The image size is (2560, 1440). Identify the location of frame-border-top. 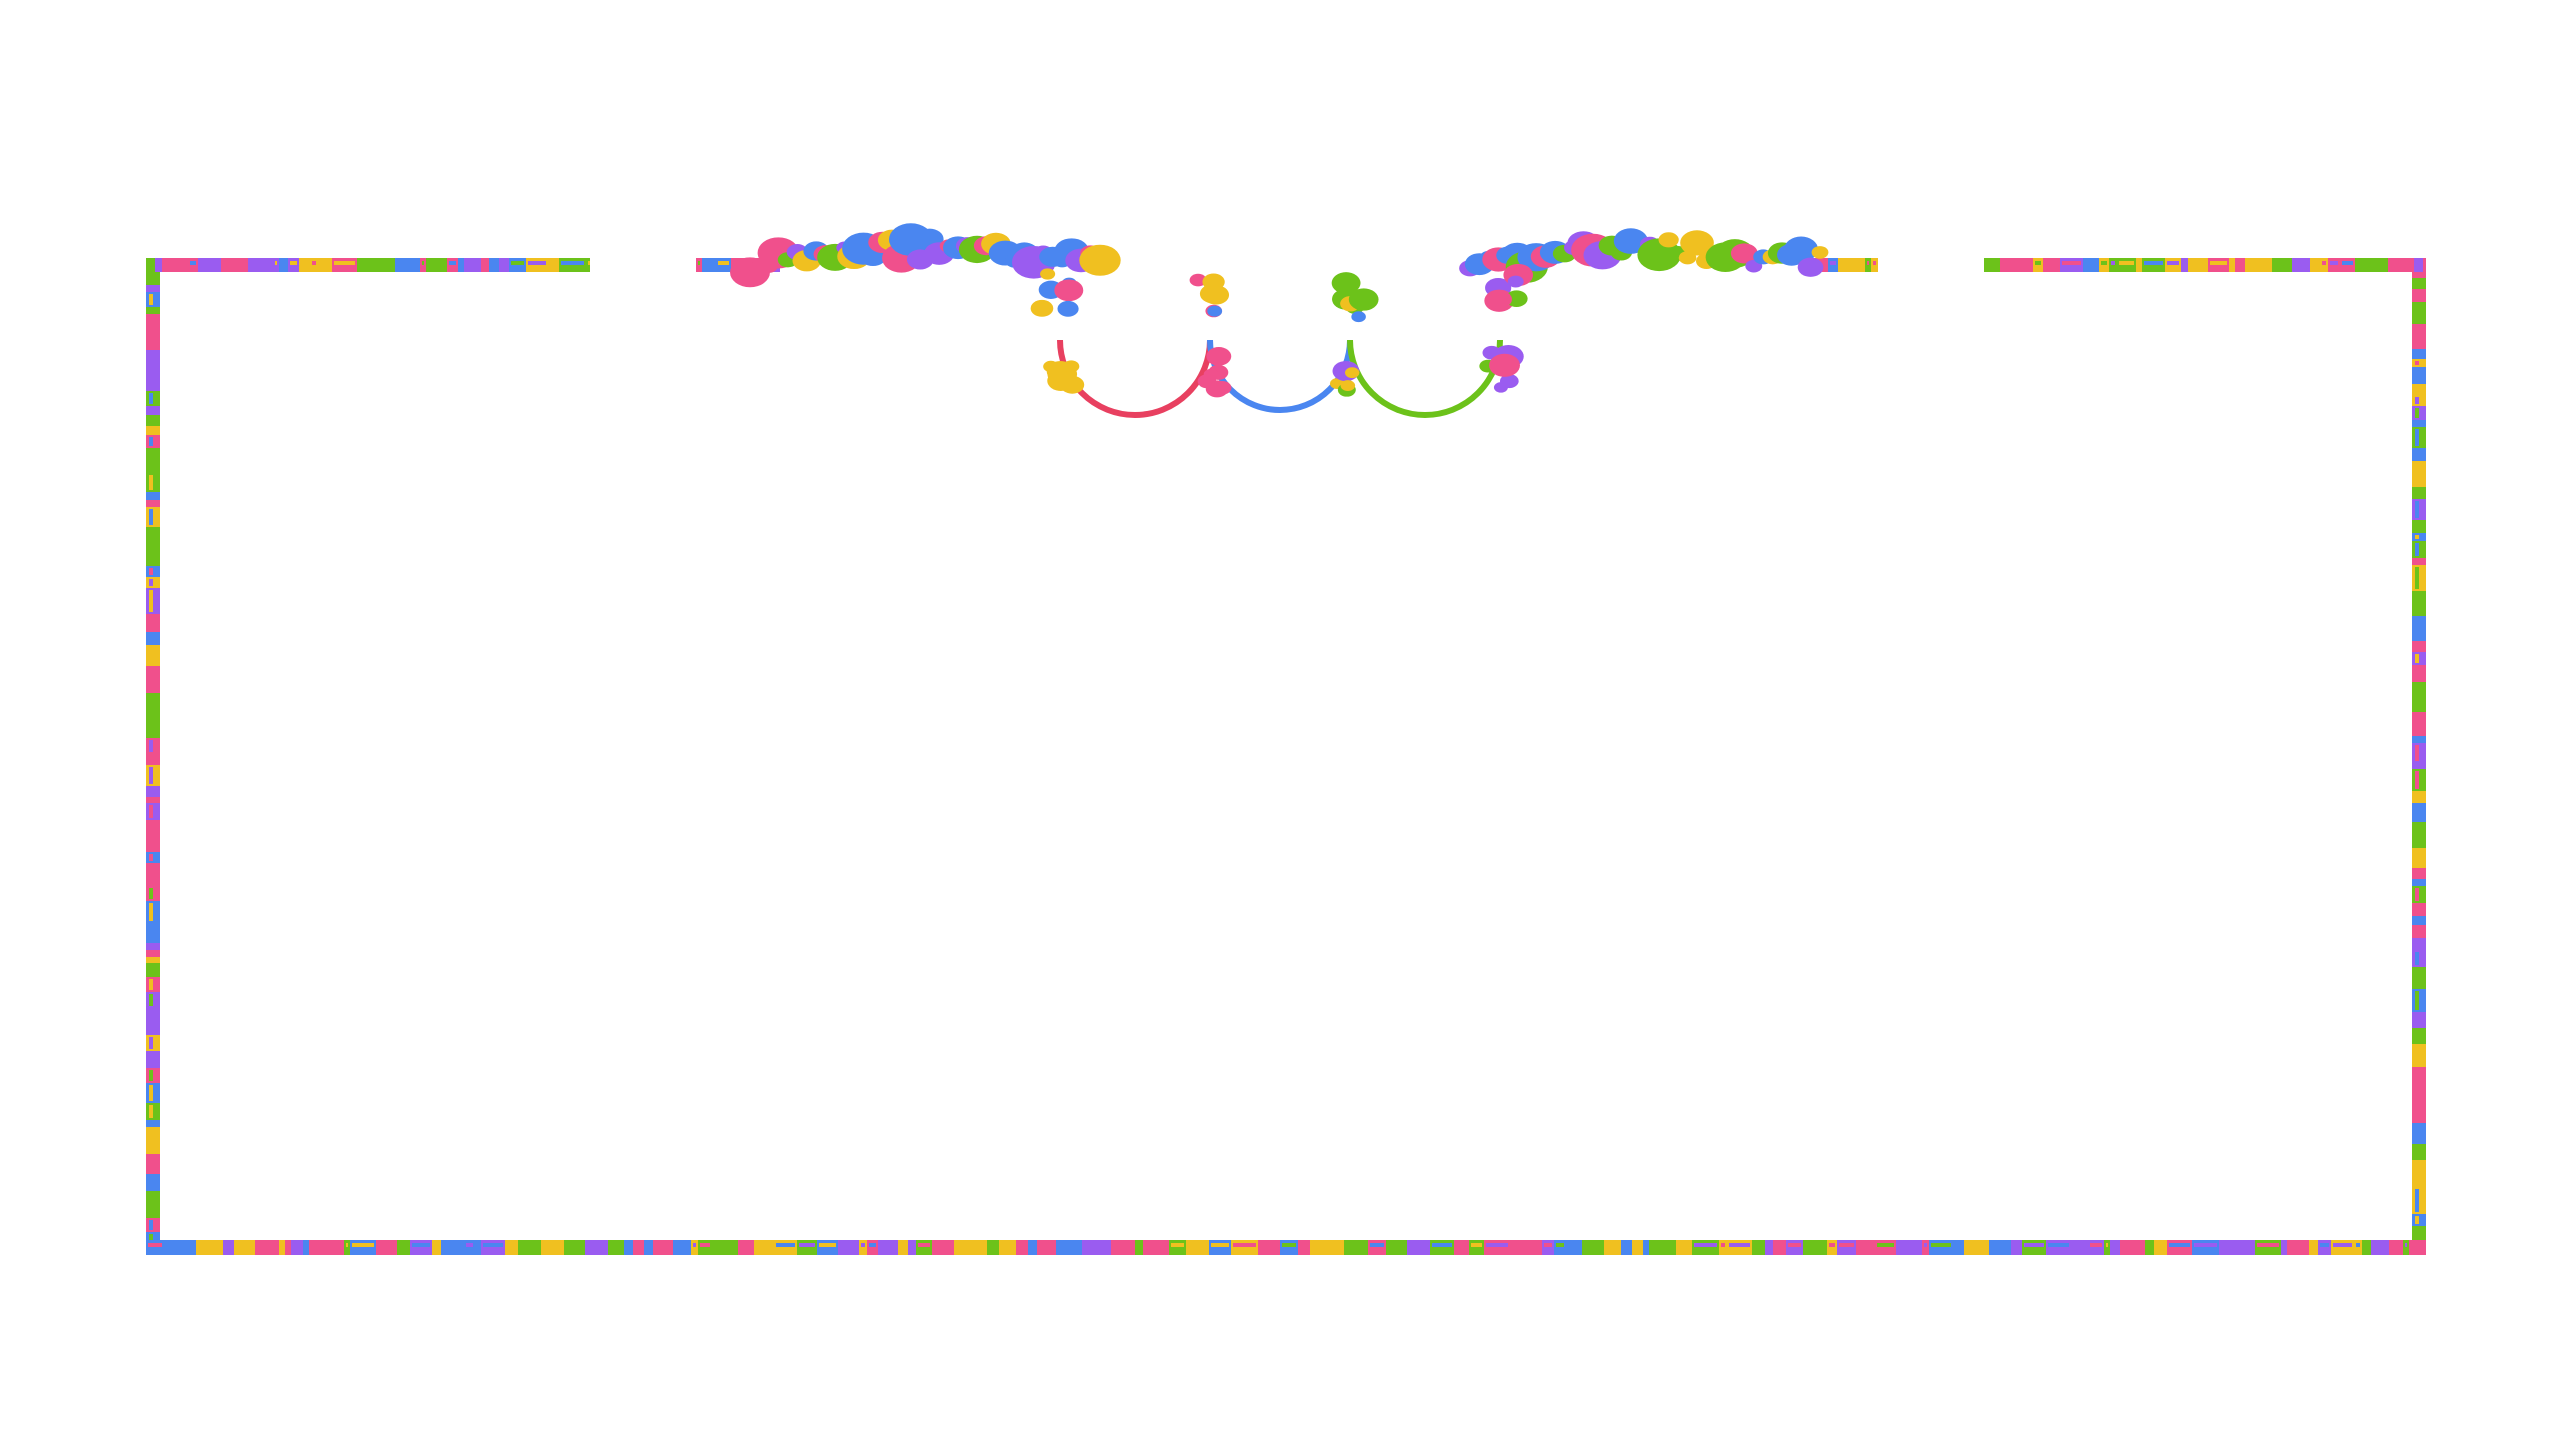
(1286, 265).